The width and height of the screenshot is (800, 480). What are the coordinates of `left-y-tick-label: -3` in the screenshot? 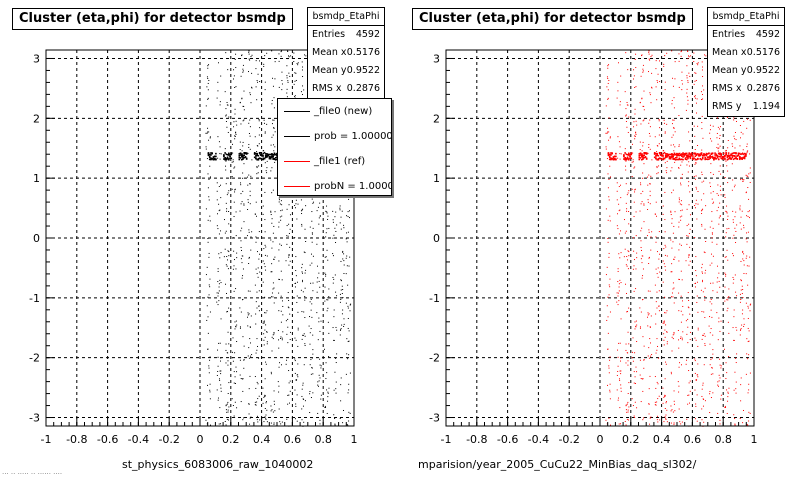 It's located at (34, 418).